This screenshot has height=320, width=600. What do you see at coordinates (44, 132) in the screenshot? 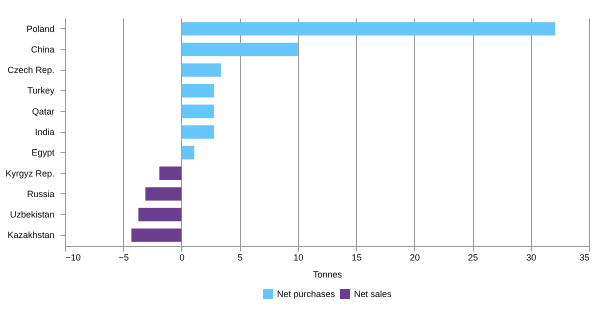
I see `y-tick-label: India` at bounding box center [44, 132].